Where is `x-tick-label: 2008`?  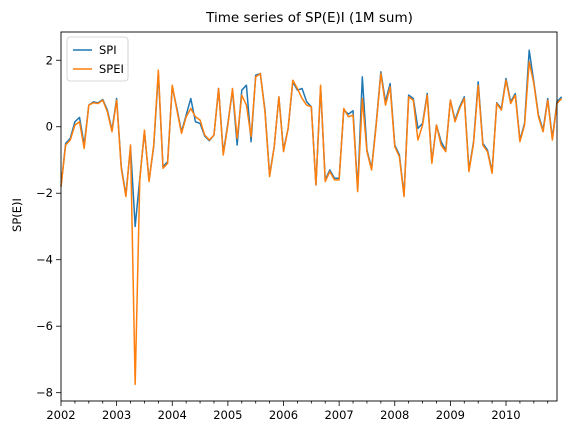
x-tick-label: 2008 is located at coordinates (394, 415).